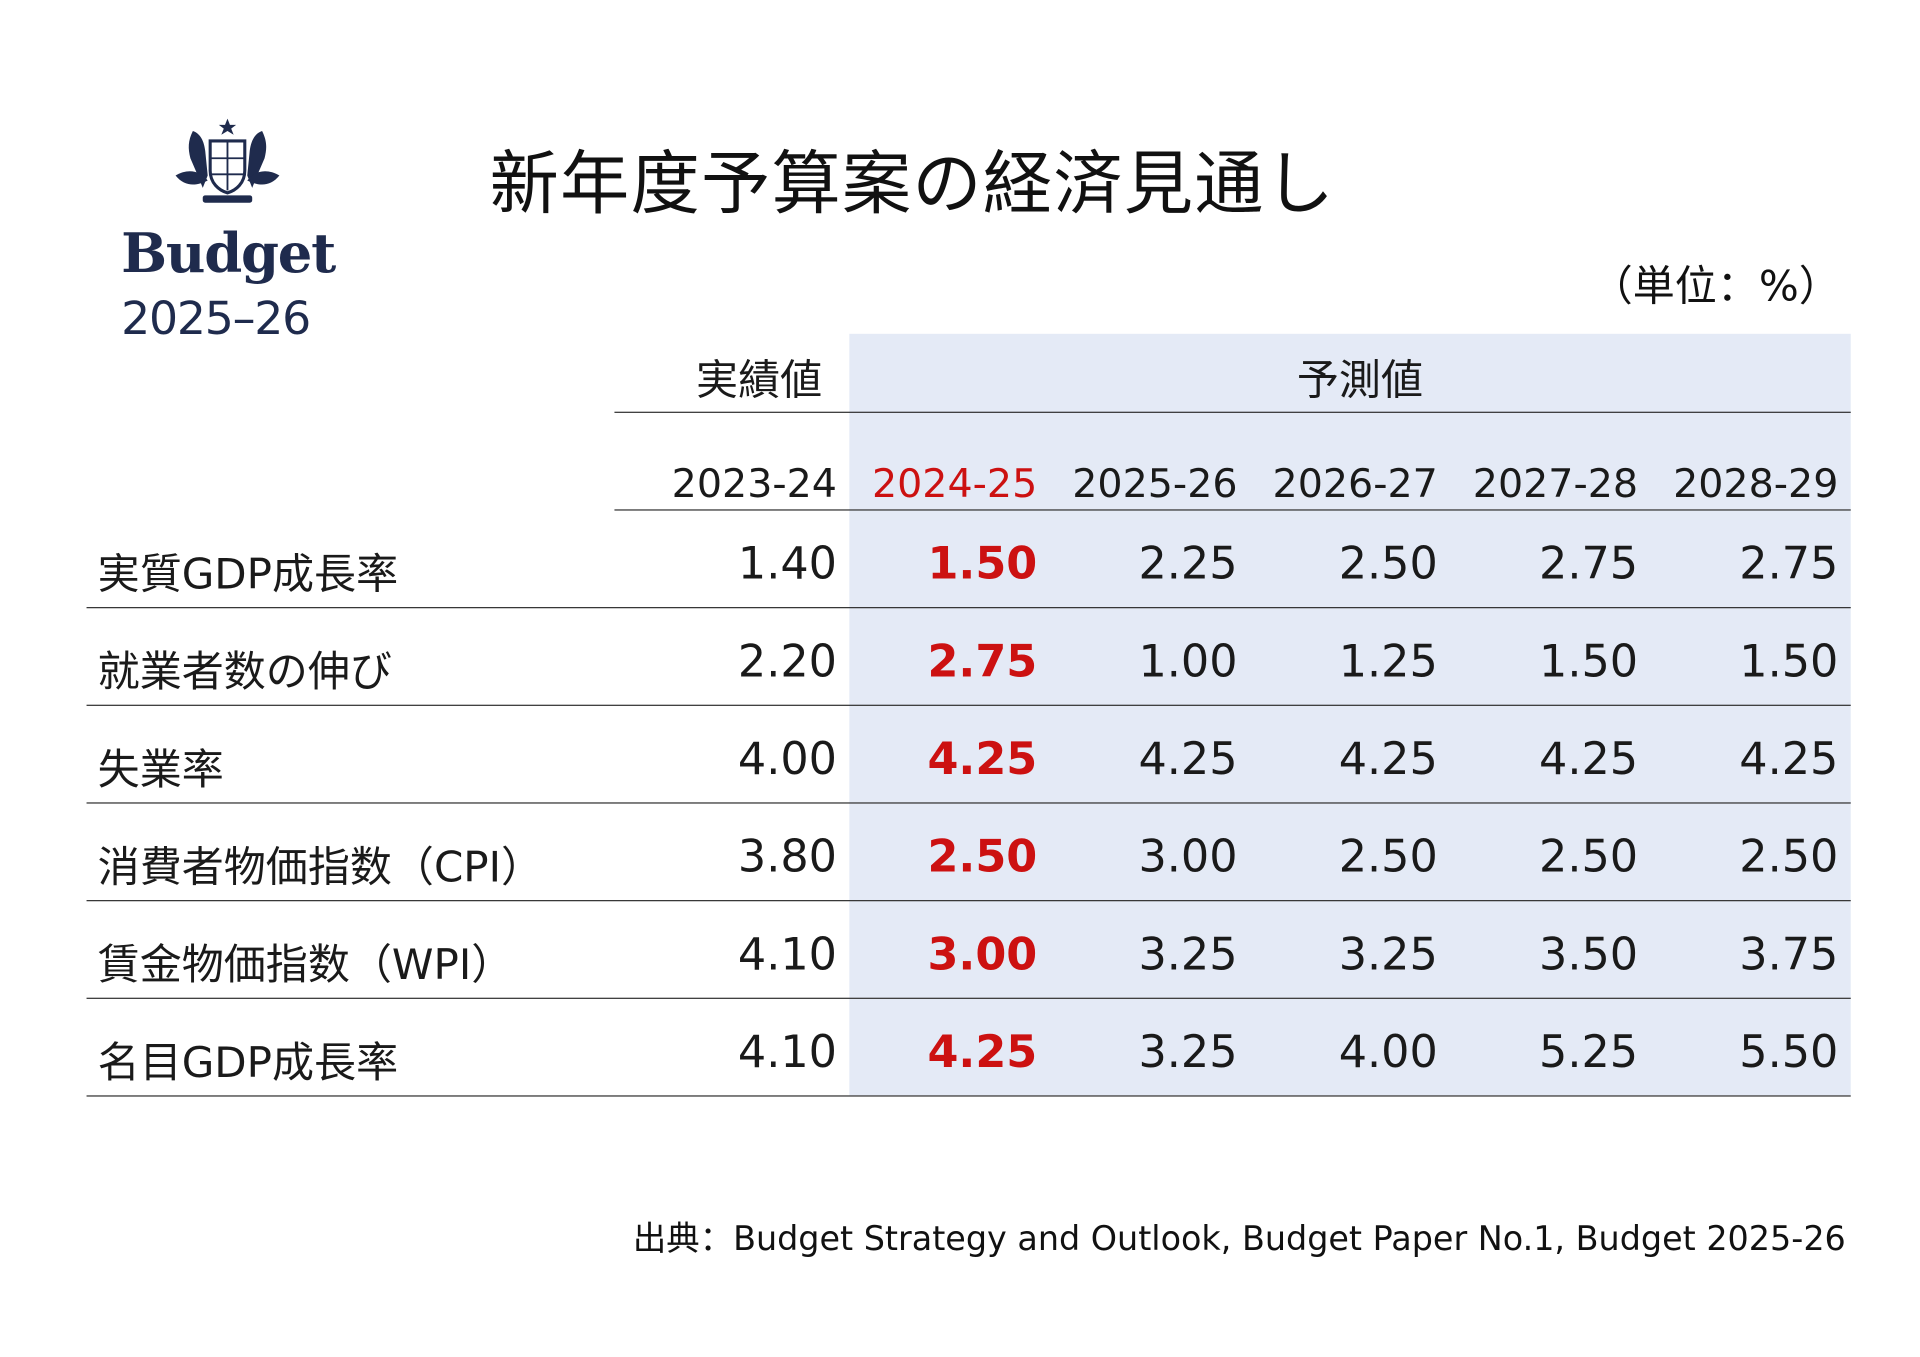 This screenshot has height=1357, width=1920. Describe the element at coordinates (1232, 412) in the screenshot. I see `group-divider` at that location.